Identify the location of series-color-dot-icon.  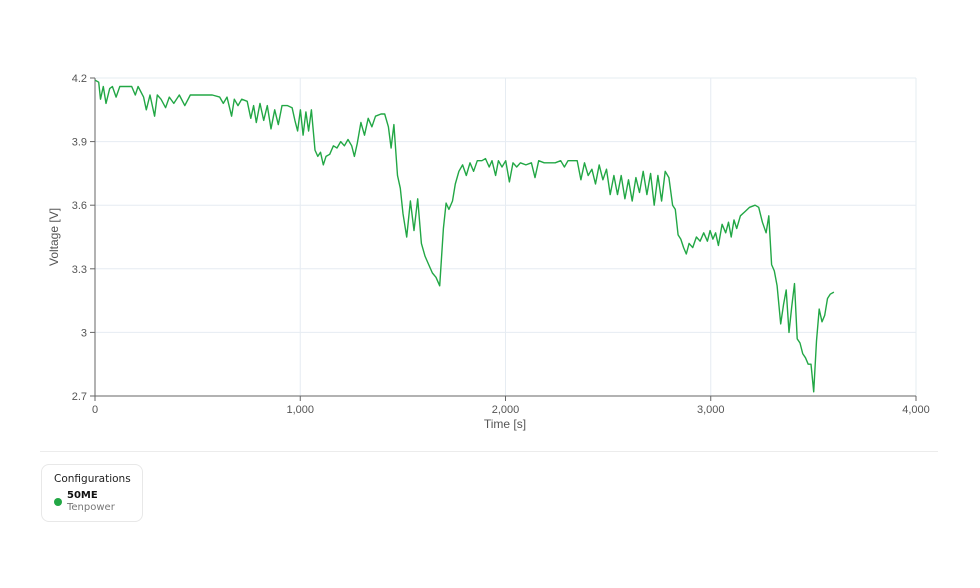
(58, 502).